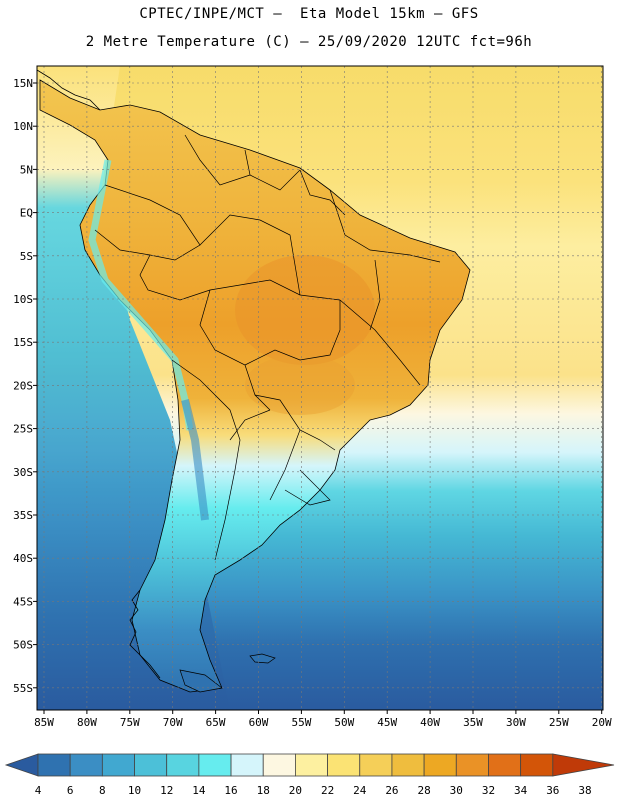 The height and width of the screenshot is (800, 618). I want to click on colorbar-legend, so click(309, 765).